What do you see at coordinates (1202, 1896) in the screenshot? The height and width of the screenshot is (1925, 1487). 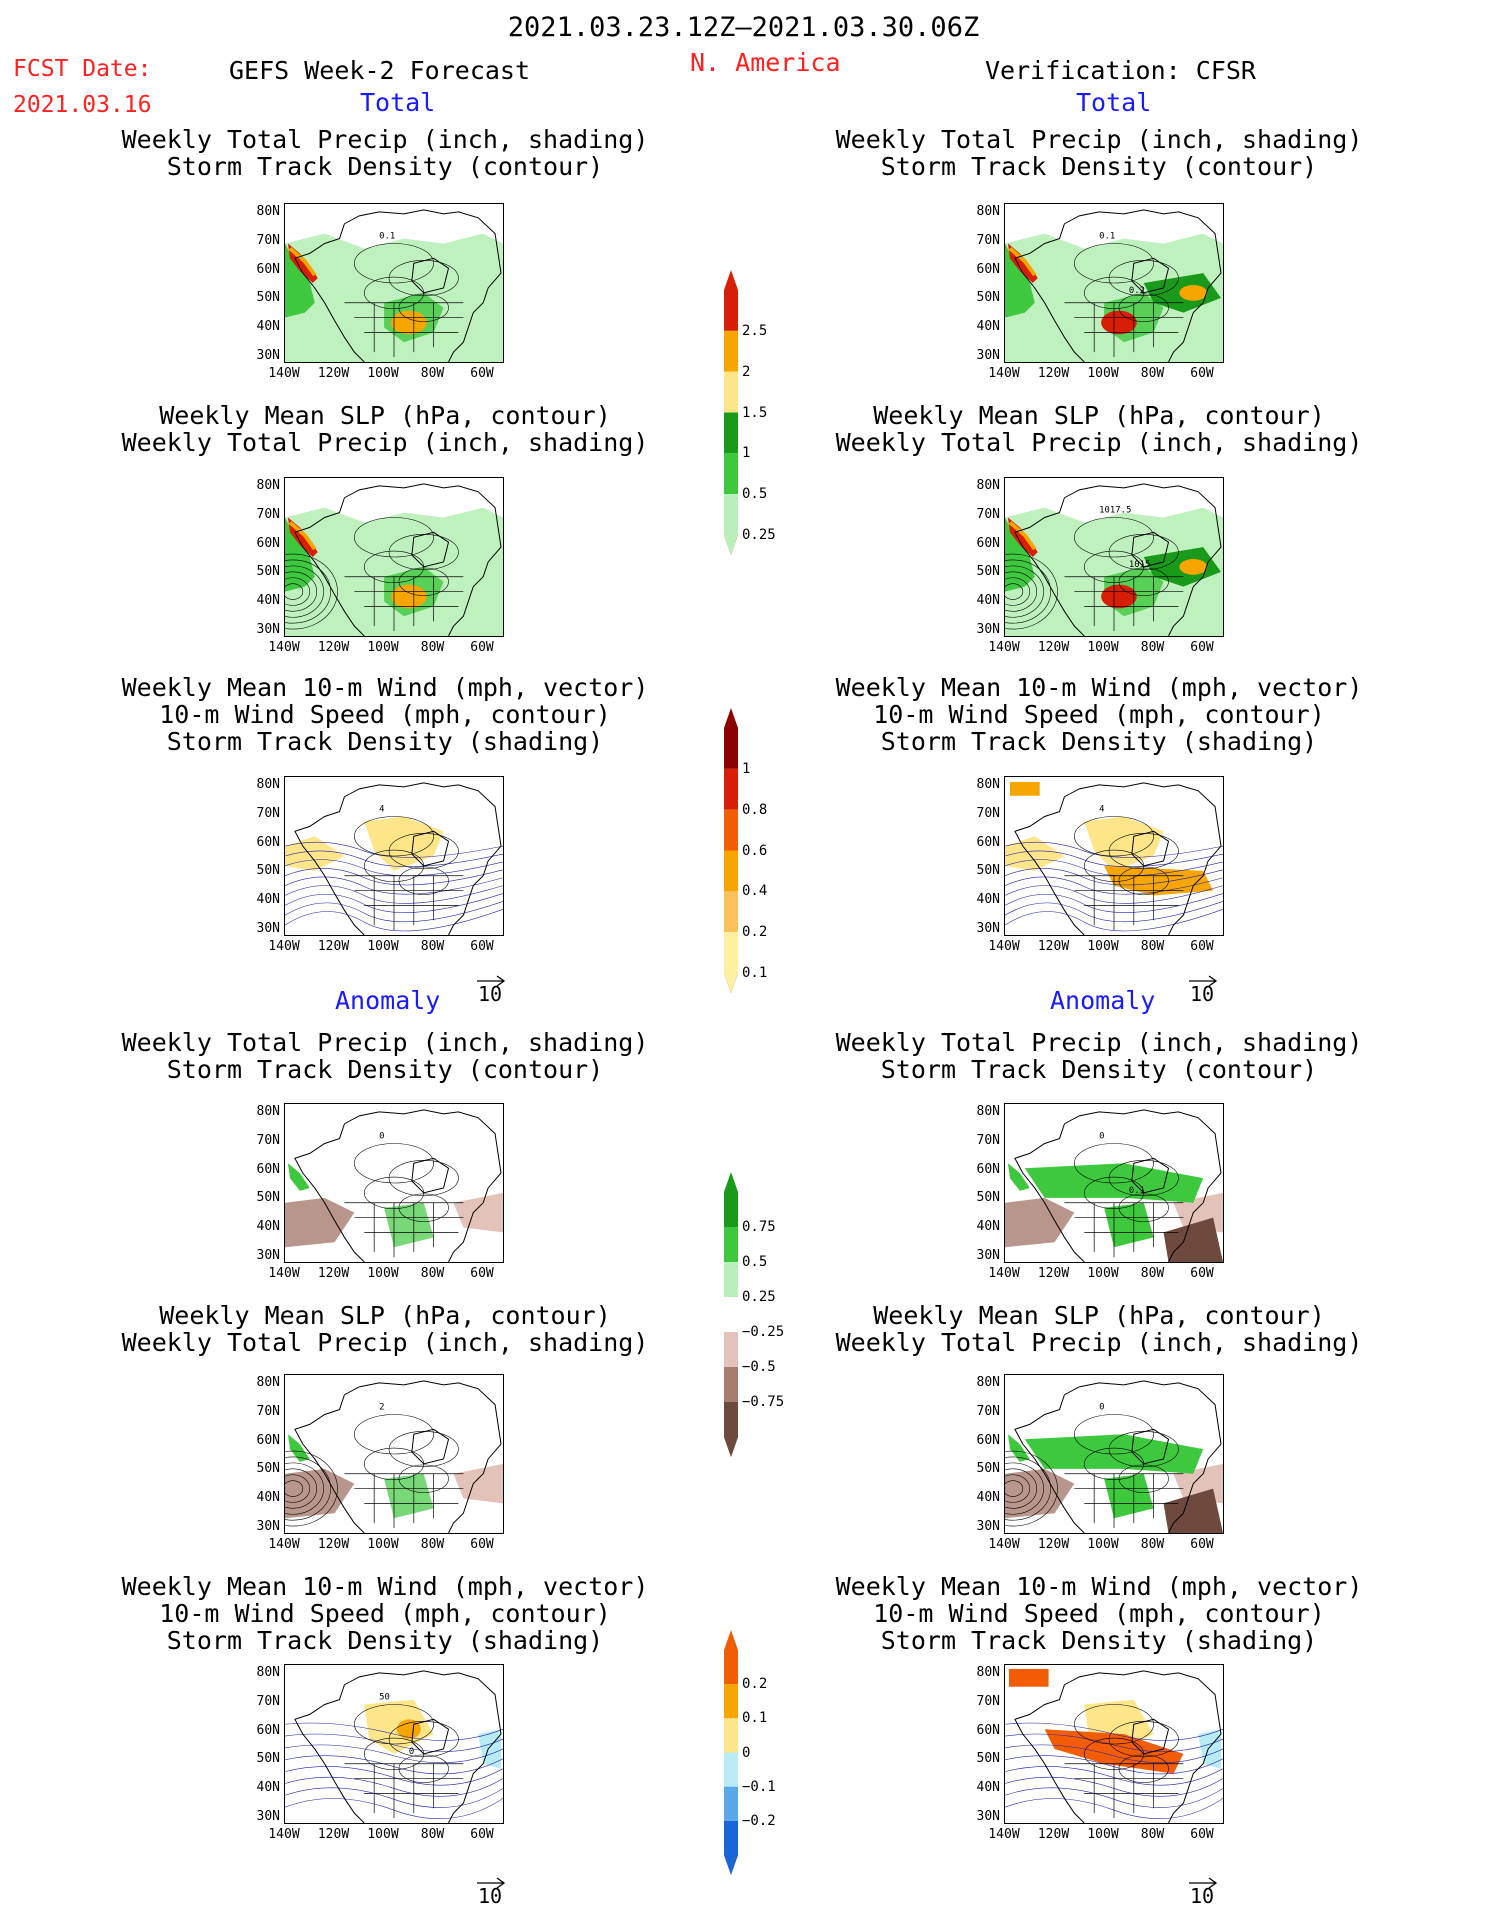 I see `vector-reference-value: 10` at bounding box center [1202, 1896].